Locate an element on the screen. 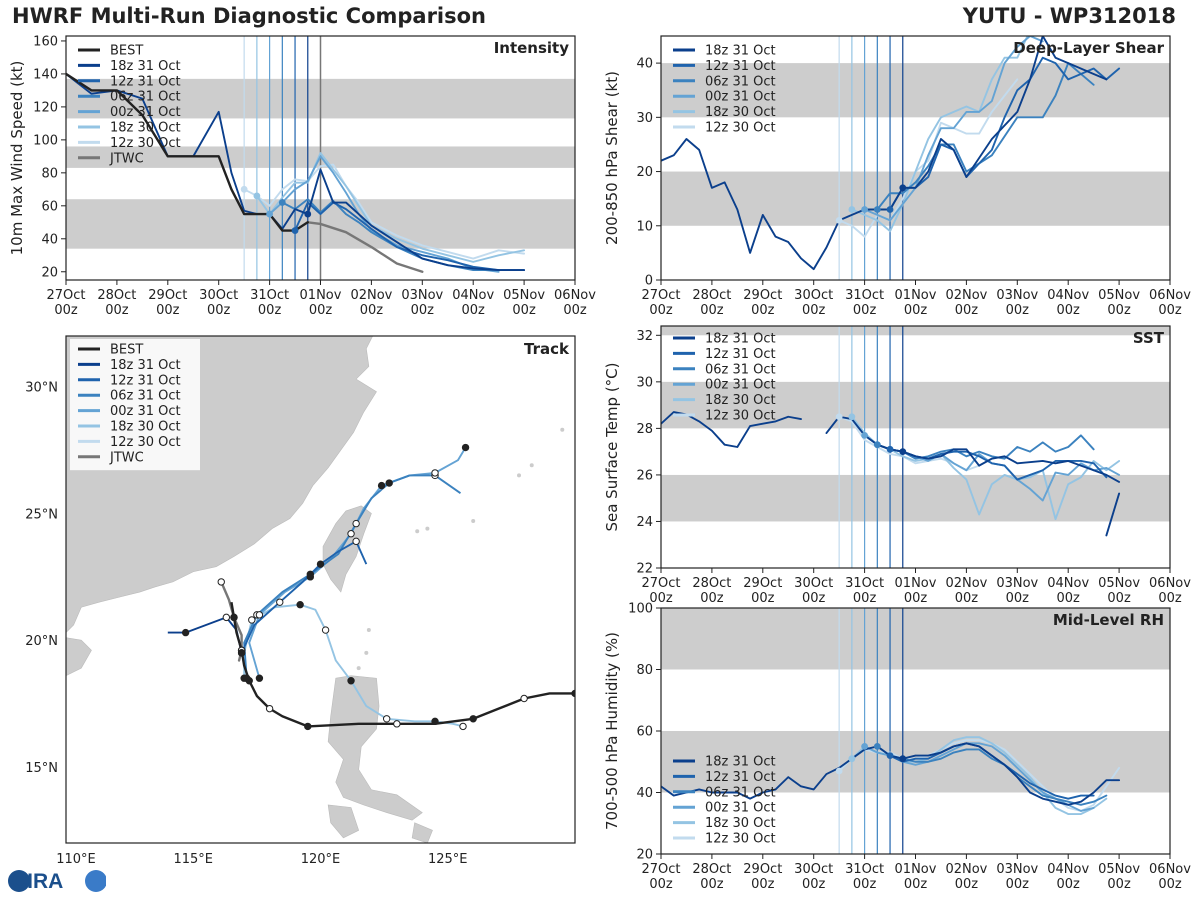 The image size is (1200, 900). intensity-xtick-label: 03Nov is located at coordinates (422, 295).